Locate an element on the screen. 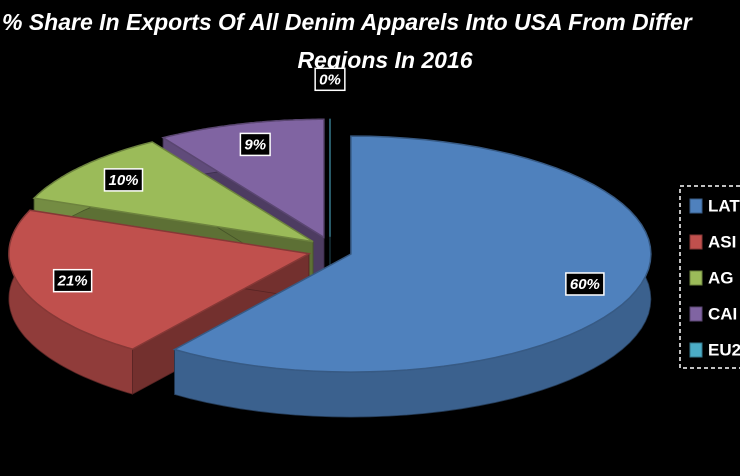 The image size is (740, 476). legend-label: EU2 is located at coordinates (724, 349).